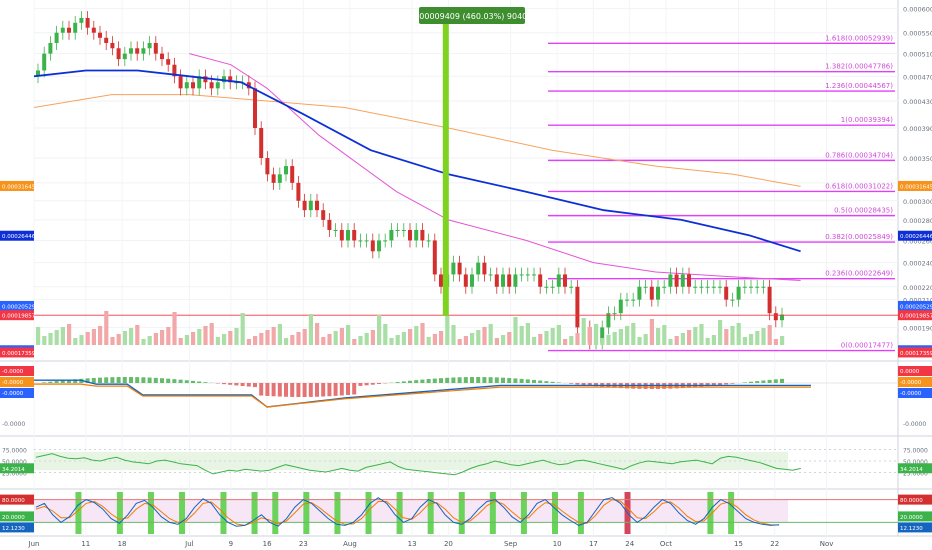 The height and width of the screenshot is (550, 932). What do you see at coordinates (915, 462) in the screenshot?
I see `rsi-tick-label: 50.0000` at bounding box center [915, 462].